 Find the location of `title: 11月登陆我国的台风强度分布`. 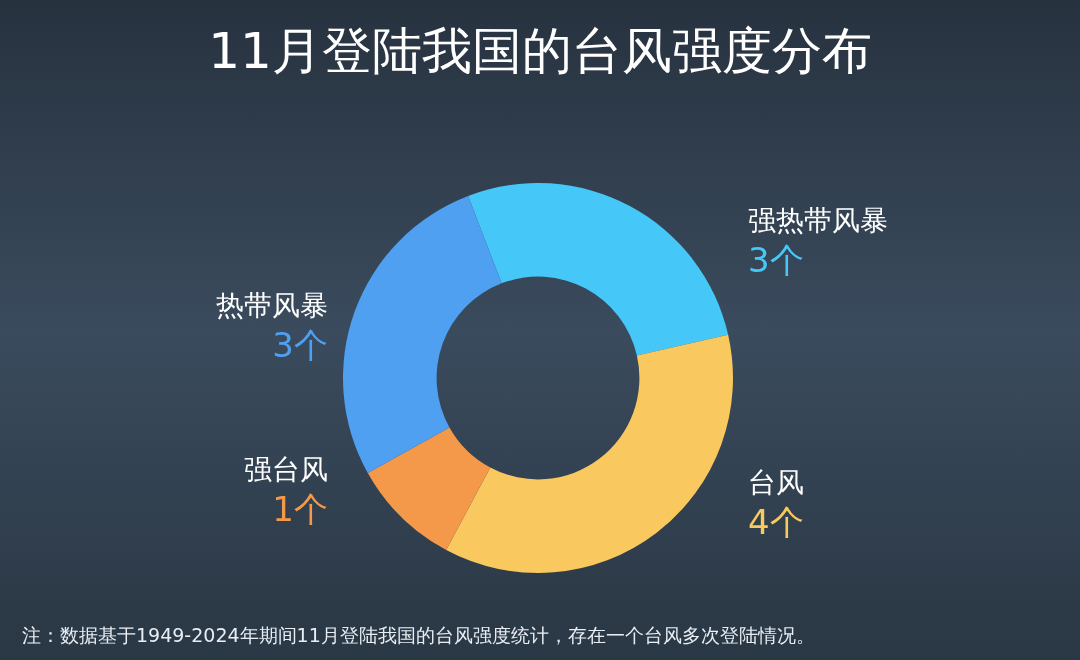

title: 11月登陆我国的台风强度分布 is located at coordinates (540, 51).